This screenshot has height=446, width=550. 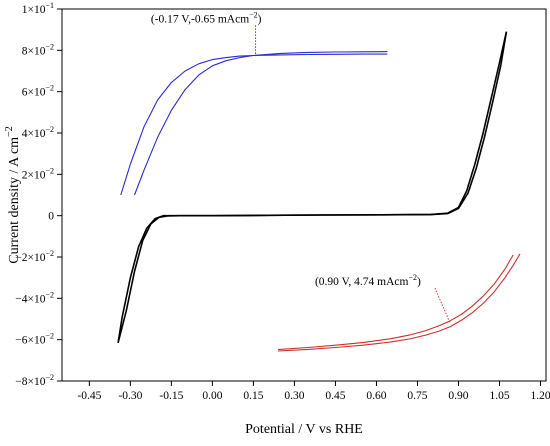 I want to click on x-tick-label: 1.20, so click(x=540, y=396).